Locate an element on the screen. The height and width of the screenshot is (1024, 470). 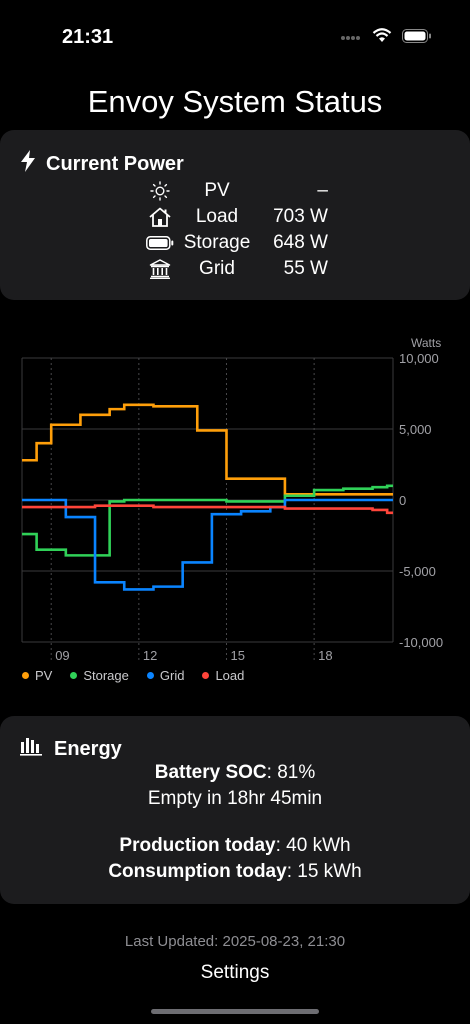
house-icon is located at coordinates (160, 217).